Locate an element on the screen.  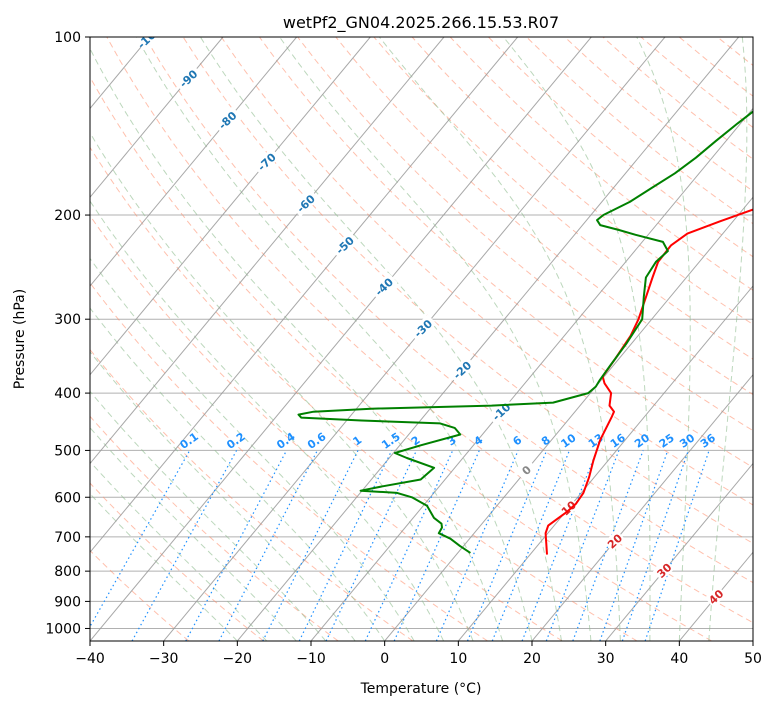
isotherm-label: 40 is located at coordinates (715, 596).